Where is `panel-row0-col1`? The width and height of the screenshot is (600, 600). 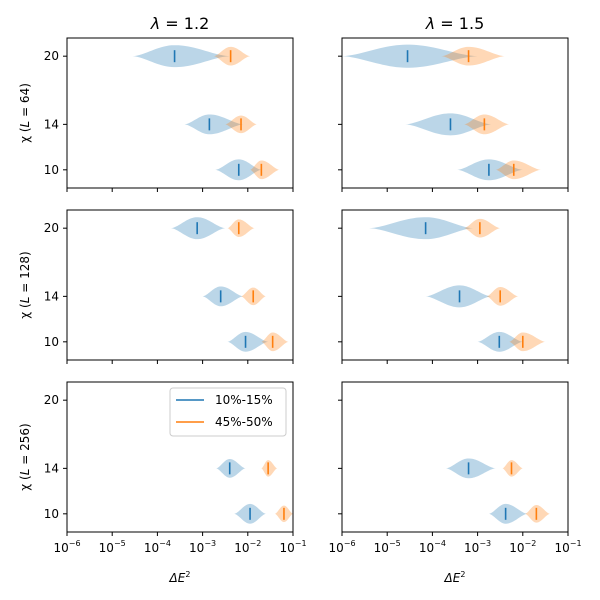
panel-row0-col1 is located at coordinates (453, 114).